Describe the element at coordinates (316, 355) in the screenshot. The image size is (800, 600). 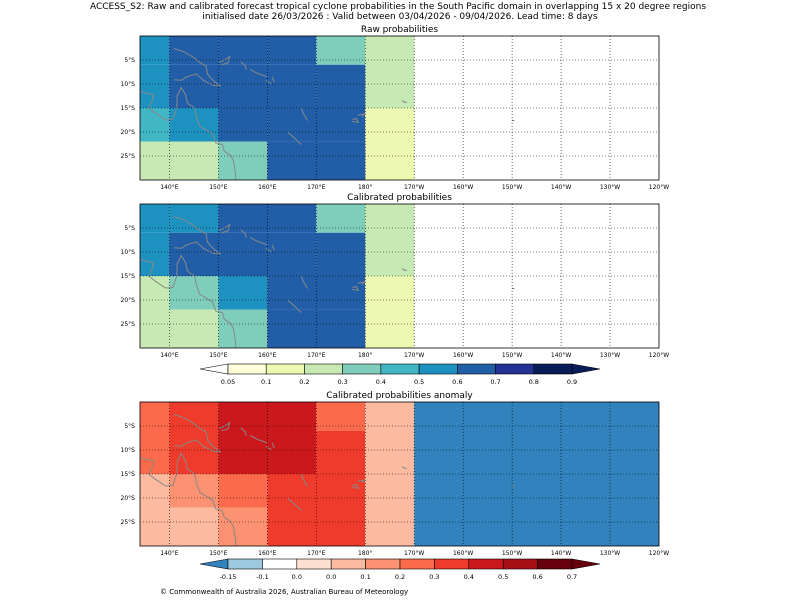
I see `x-tick-label: 170°E` at that location.